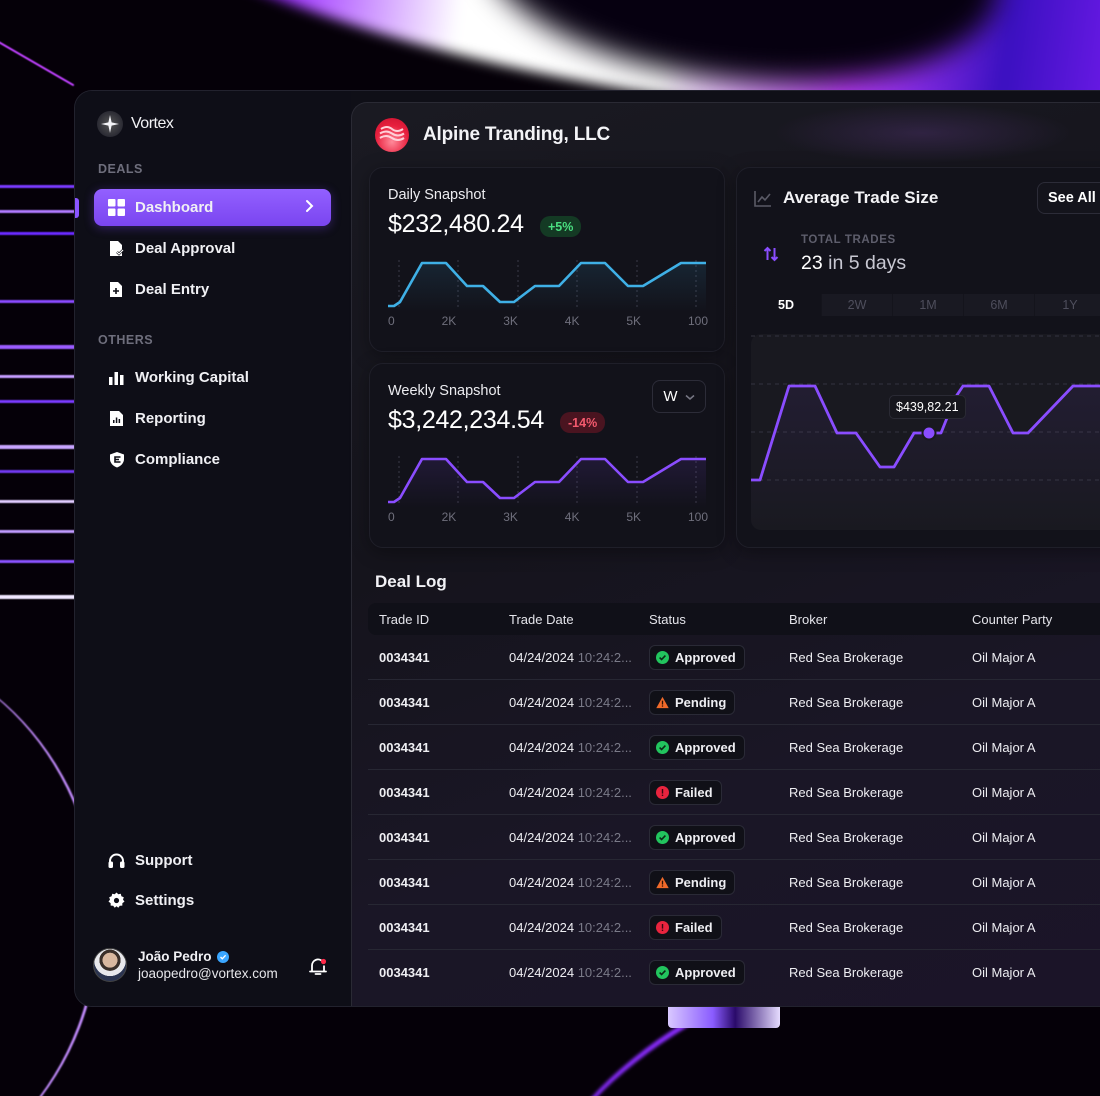 This screenshot has height=1096, width=1100. Describe the element at coordinates (763, 201) in the screenshot. I see `trend-chart-icon` at that location.